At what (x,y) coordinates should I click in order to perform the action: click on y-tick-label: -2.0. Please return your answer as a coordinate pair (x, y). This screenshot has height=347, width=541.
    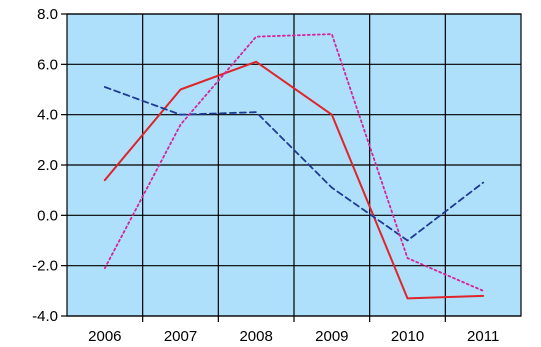
    Looking at the image, I should click on (45, 266).